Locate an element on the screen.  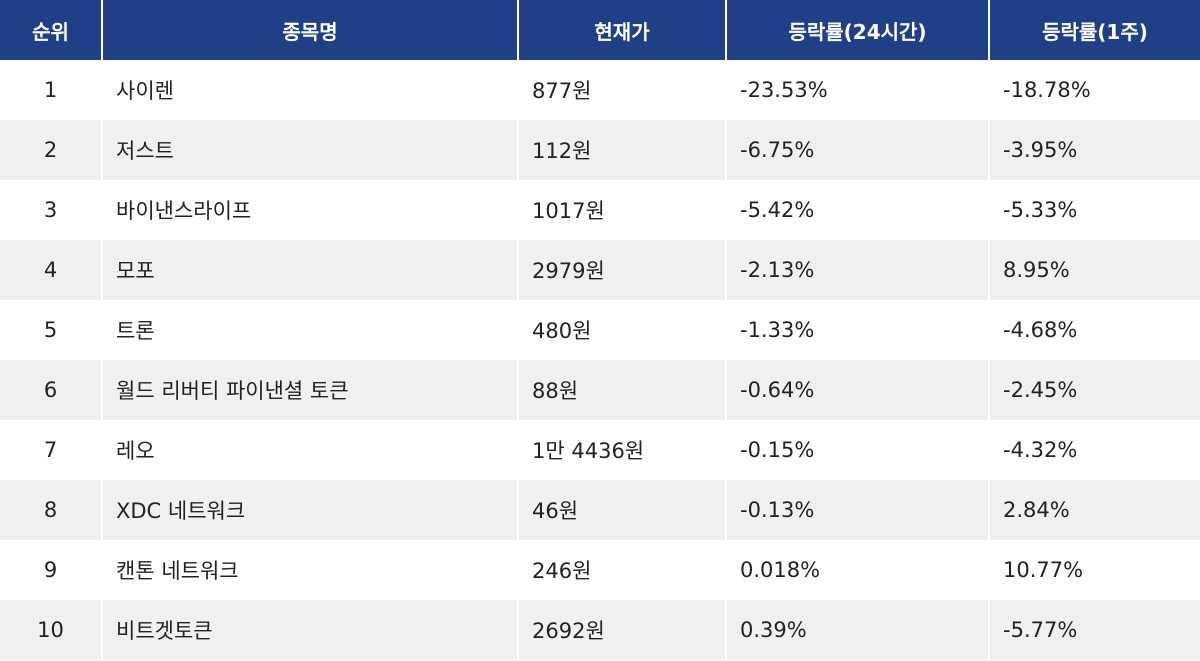
change-24h-cell: -2.13% is located at coordinates (858, 270).